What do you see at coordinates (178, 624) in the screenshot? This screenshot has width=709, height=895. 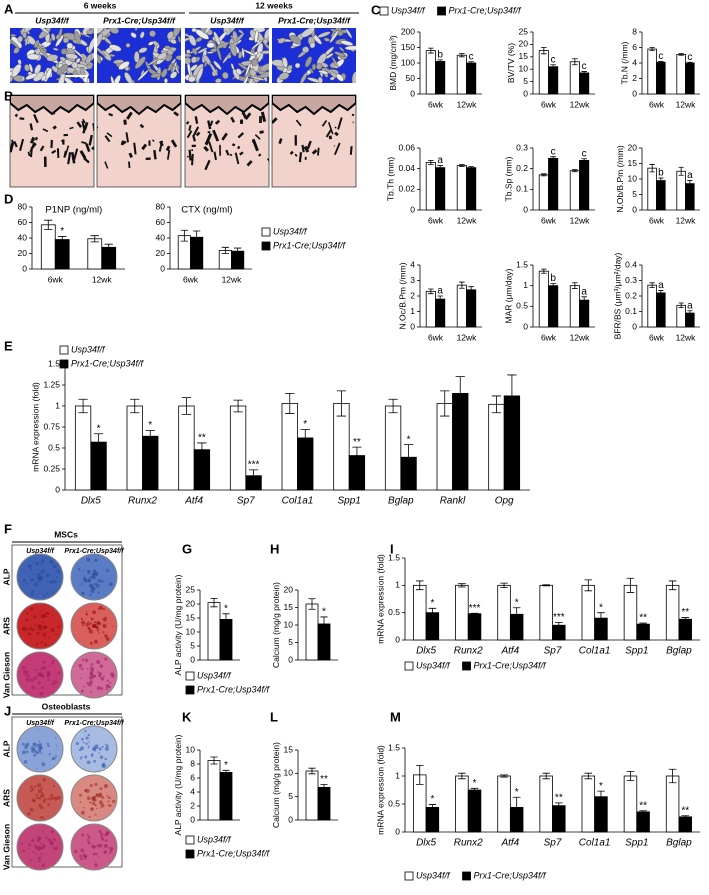 I see `y-axis-label: ALP activity (U/mg protein)` at bounding box center [178, 624].